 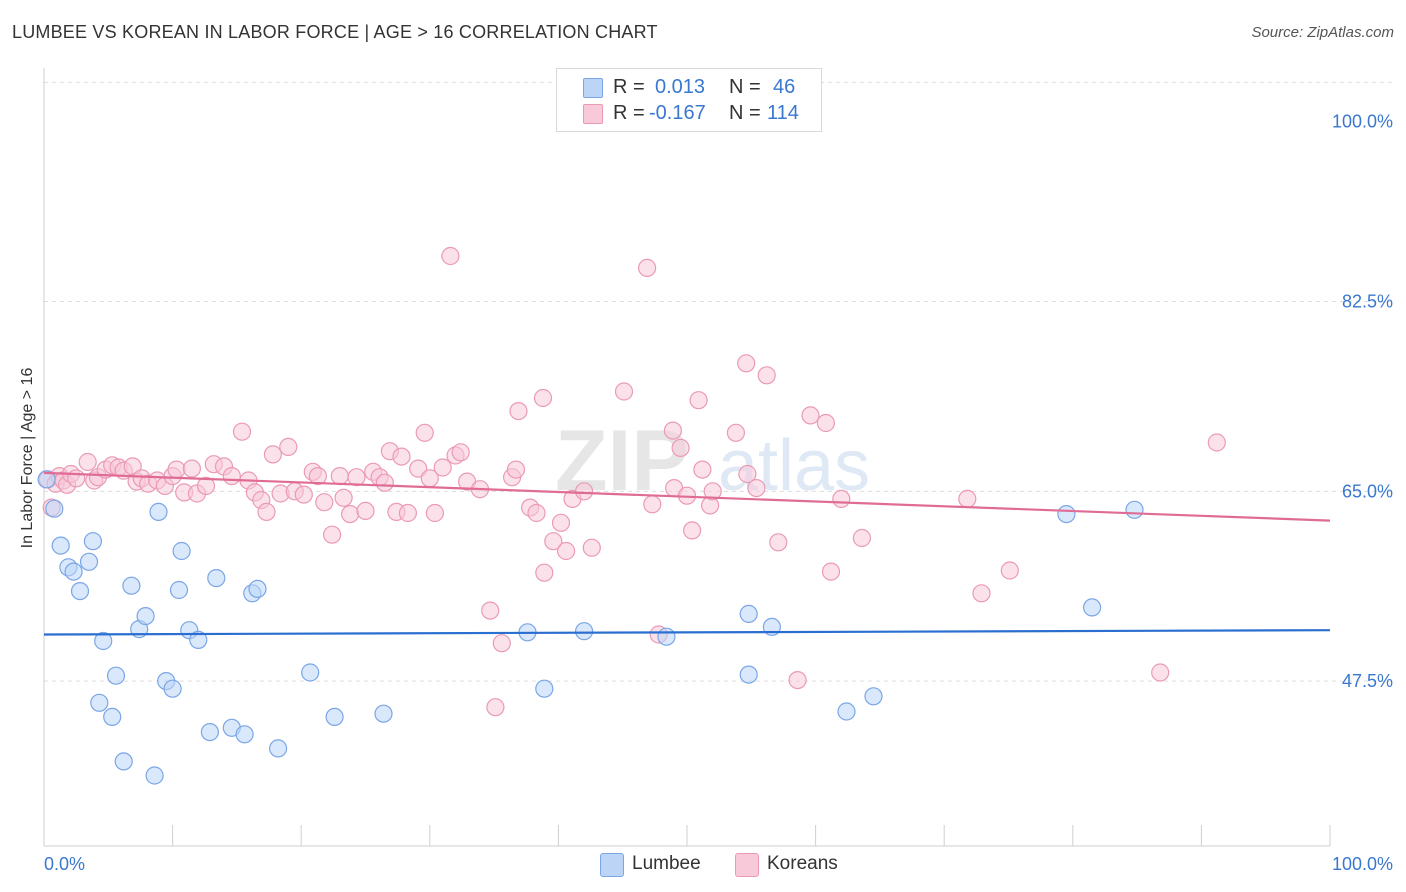 What do you see at coordinates (1362, 401) in the screenshot?
I see `y-tick-labels: 100.0% 82.5% 65.0% 47.5%` at bounding box center [1362, 401].